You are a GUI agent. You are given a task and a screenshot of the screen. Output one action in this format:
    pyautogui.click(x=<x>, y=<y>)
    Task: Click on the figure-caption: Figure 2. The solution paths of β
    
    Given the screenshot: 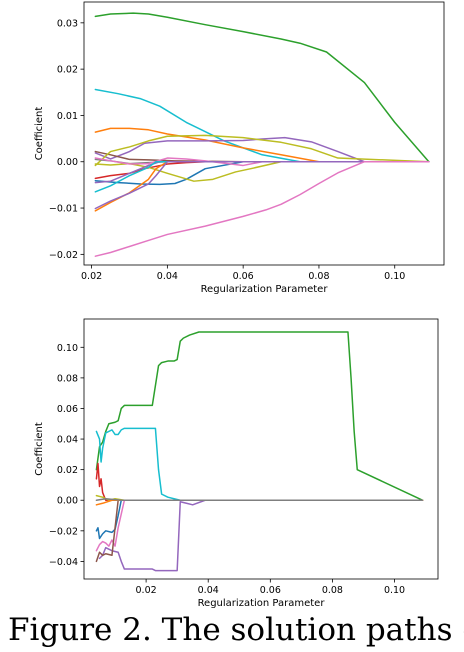 What is the action you would take?
    pyautogui.click(x=232, y=632)
    